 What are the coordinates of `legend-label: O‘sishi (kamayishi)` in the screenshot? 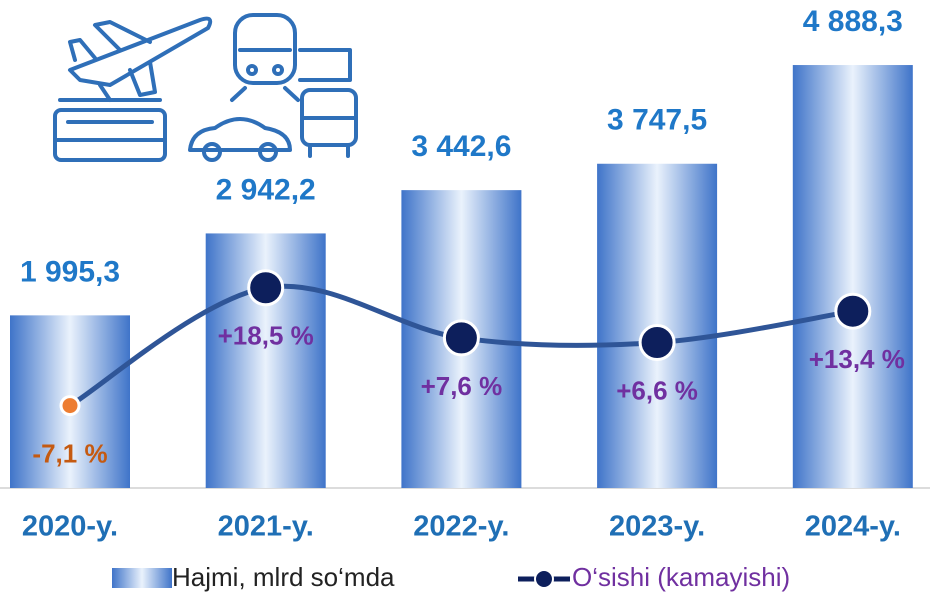 It's located at (681, 577).